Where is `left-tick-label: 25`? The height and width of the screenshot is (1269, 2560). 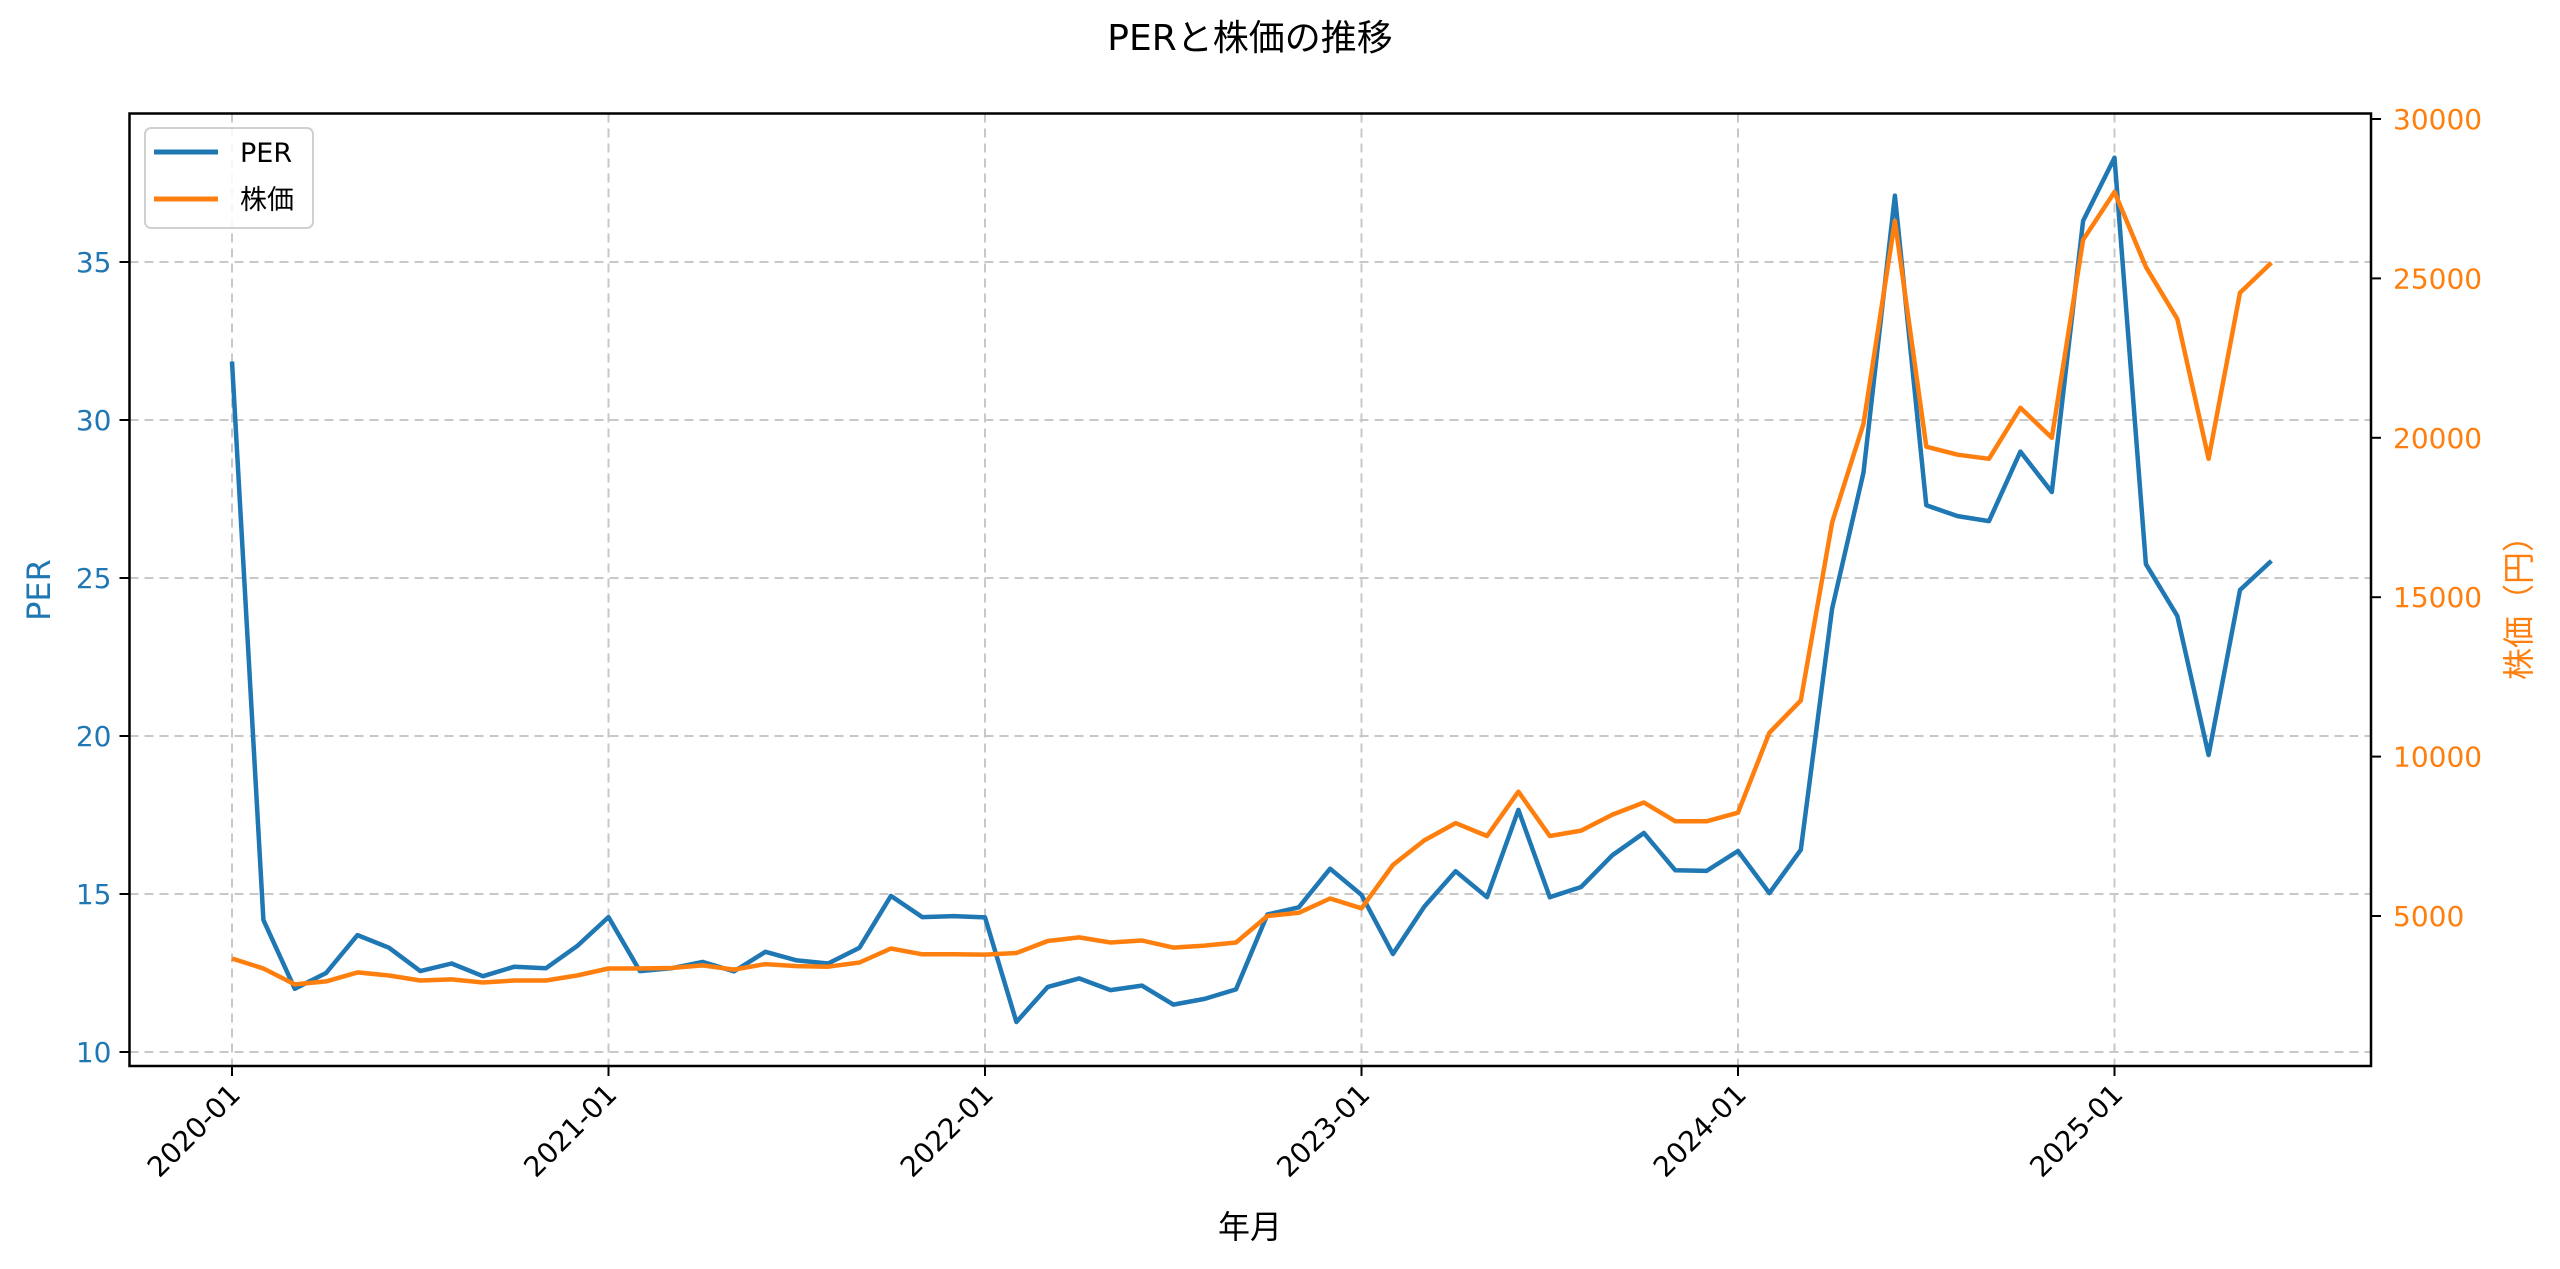 left-tick-label: 25 is located at coordinates (94, 578).